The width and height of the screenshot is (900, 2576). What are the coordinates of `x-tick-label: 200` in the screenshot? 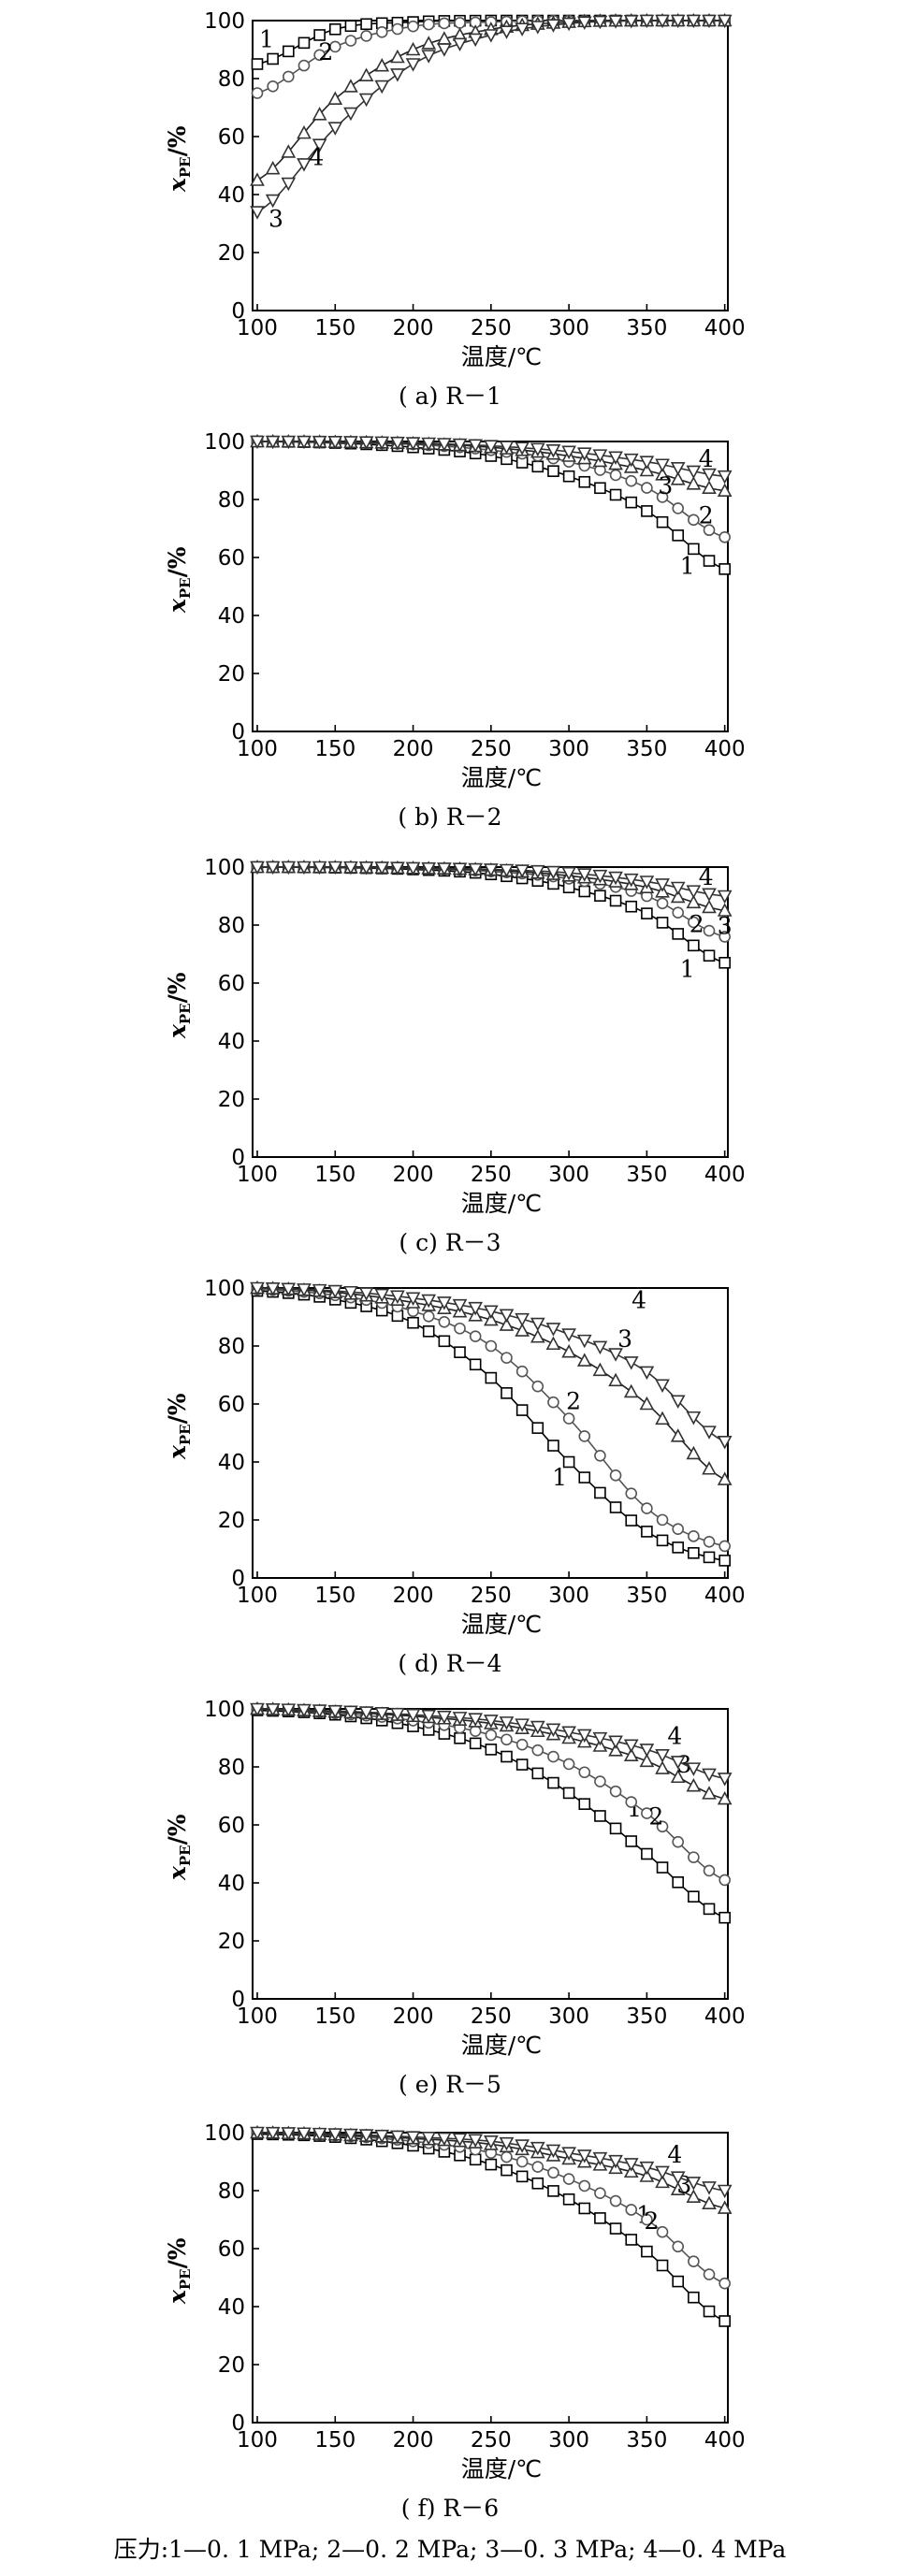 It's located at (414, 2440).